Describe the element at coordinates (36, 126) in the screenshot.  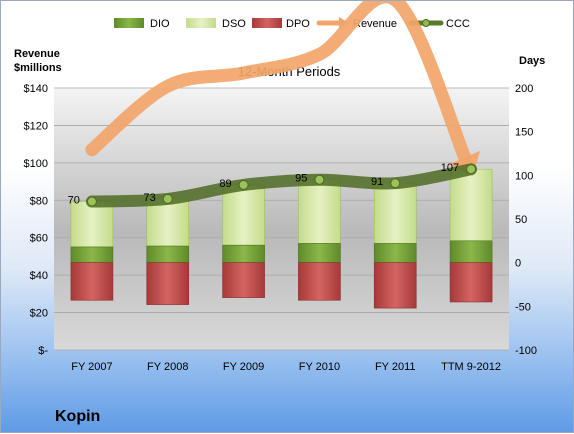
I see `y-left-tick-label: $120` at that location.